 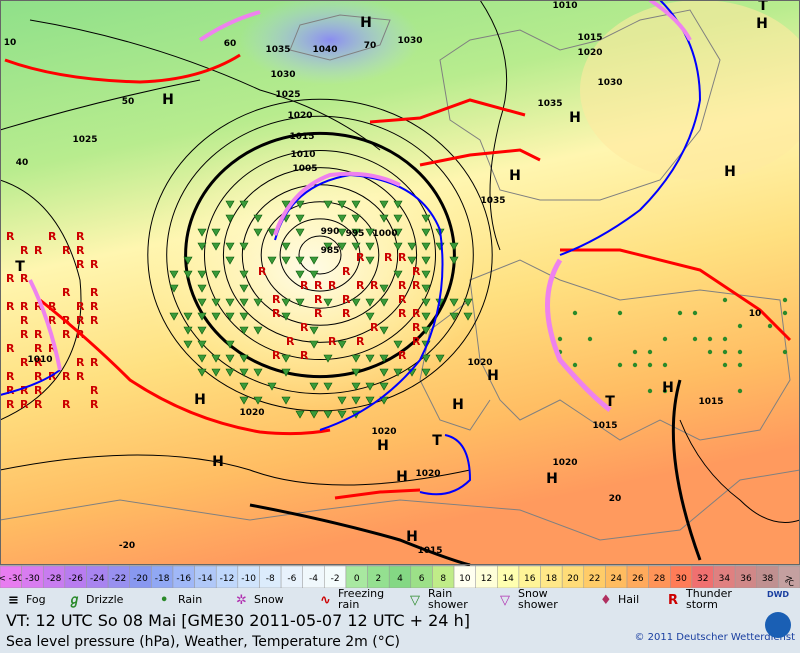 I want to click on scale-label: -30, so click(x=32, y=579).